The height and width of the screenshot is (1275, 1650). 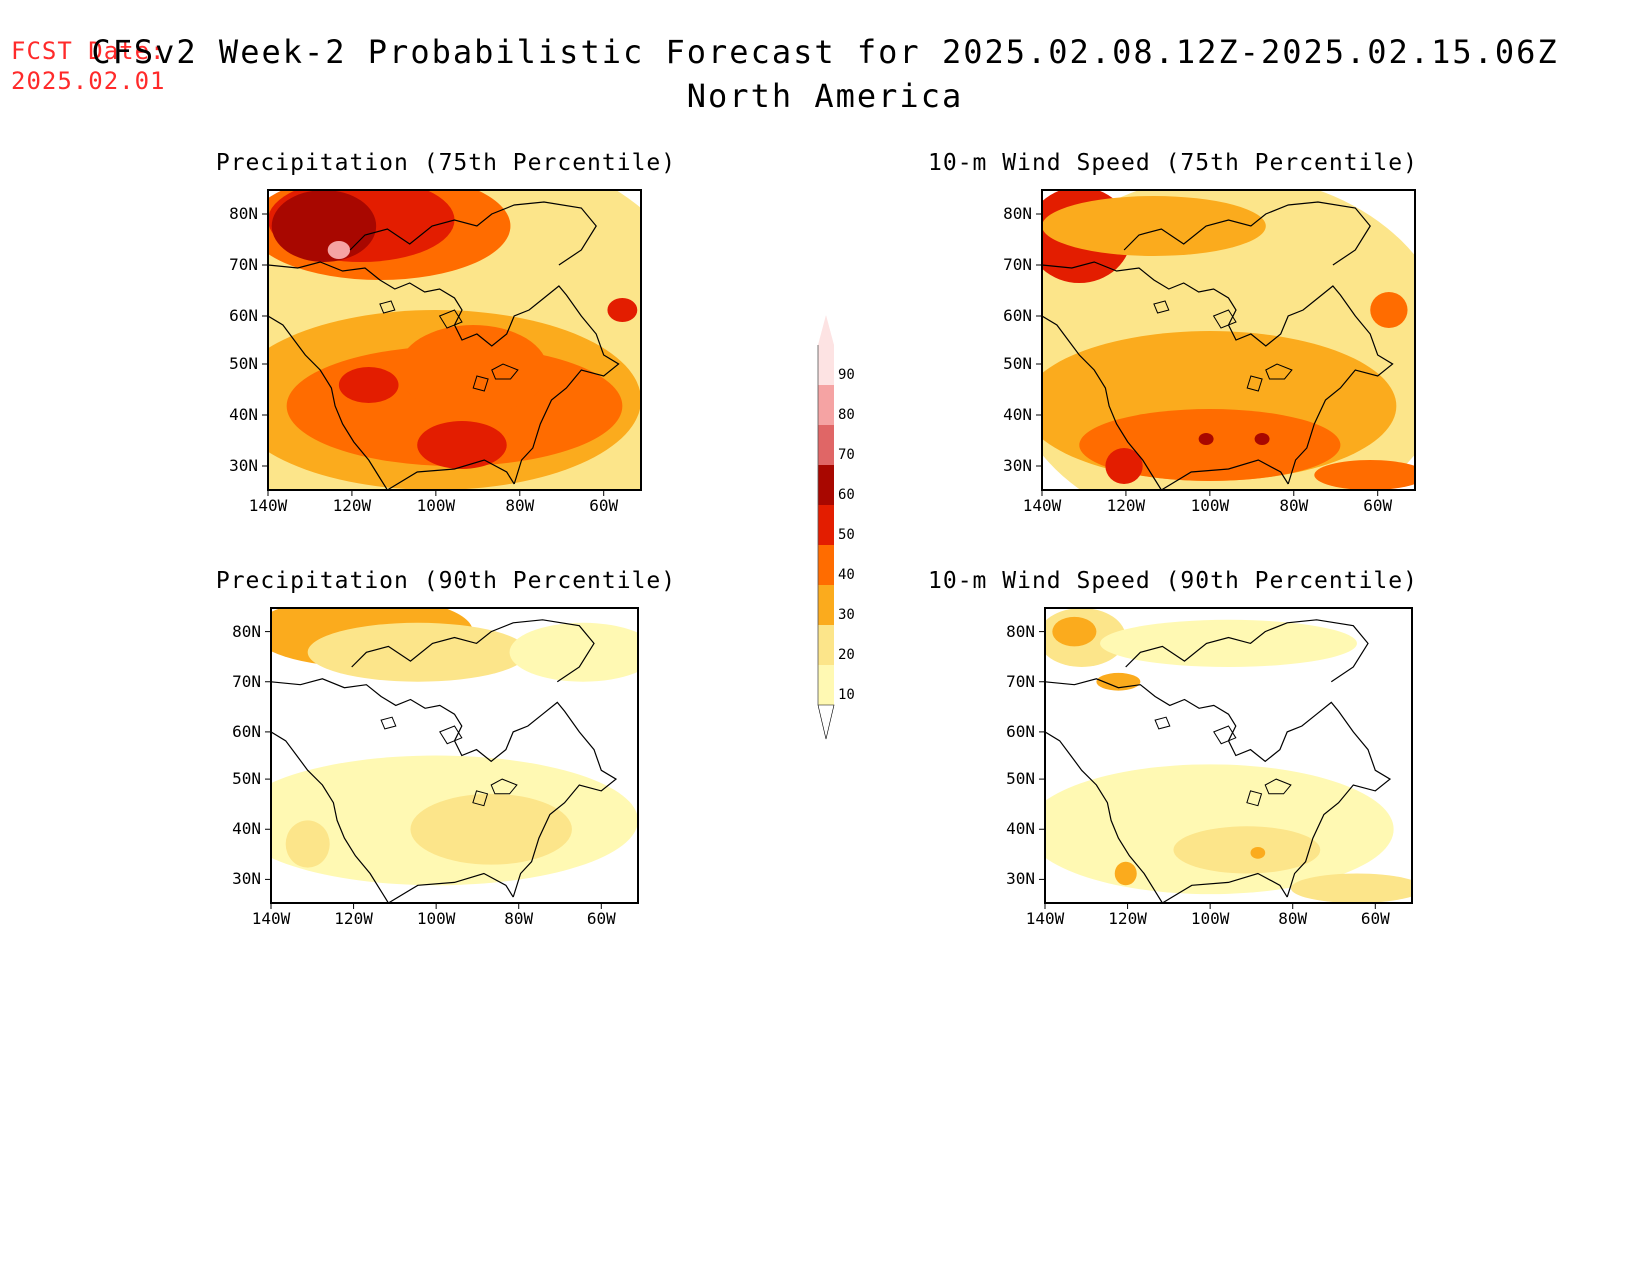 I want to click on colorbar-label: 90, so click(x=846, y=375).